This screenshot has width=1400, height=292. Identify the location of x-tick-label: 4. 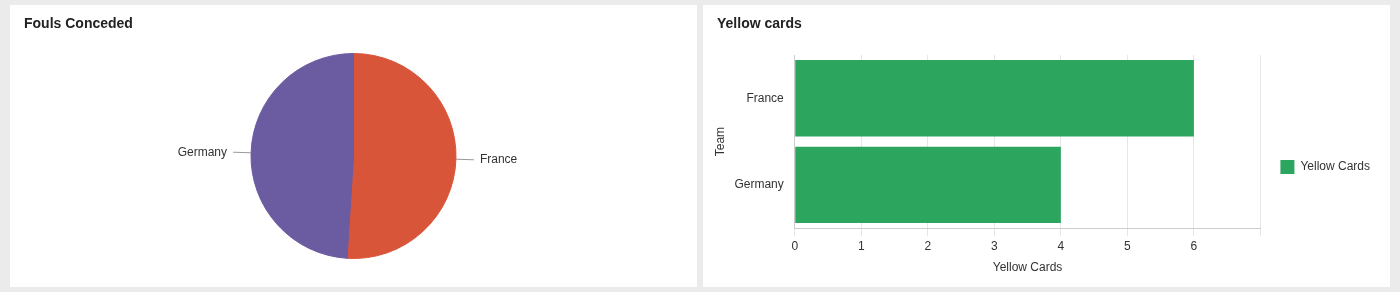
(1061, 245).